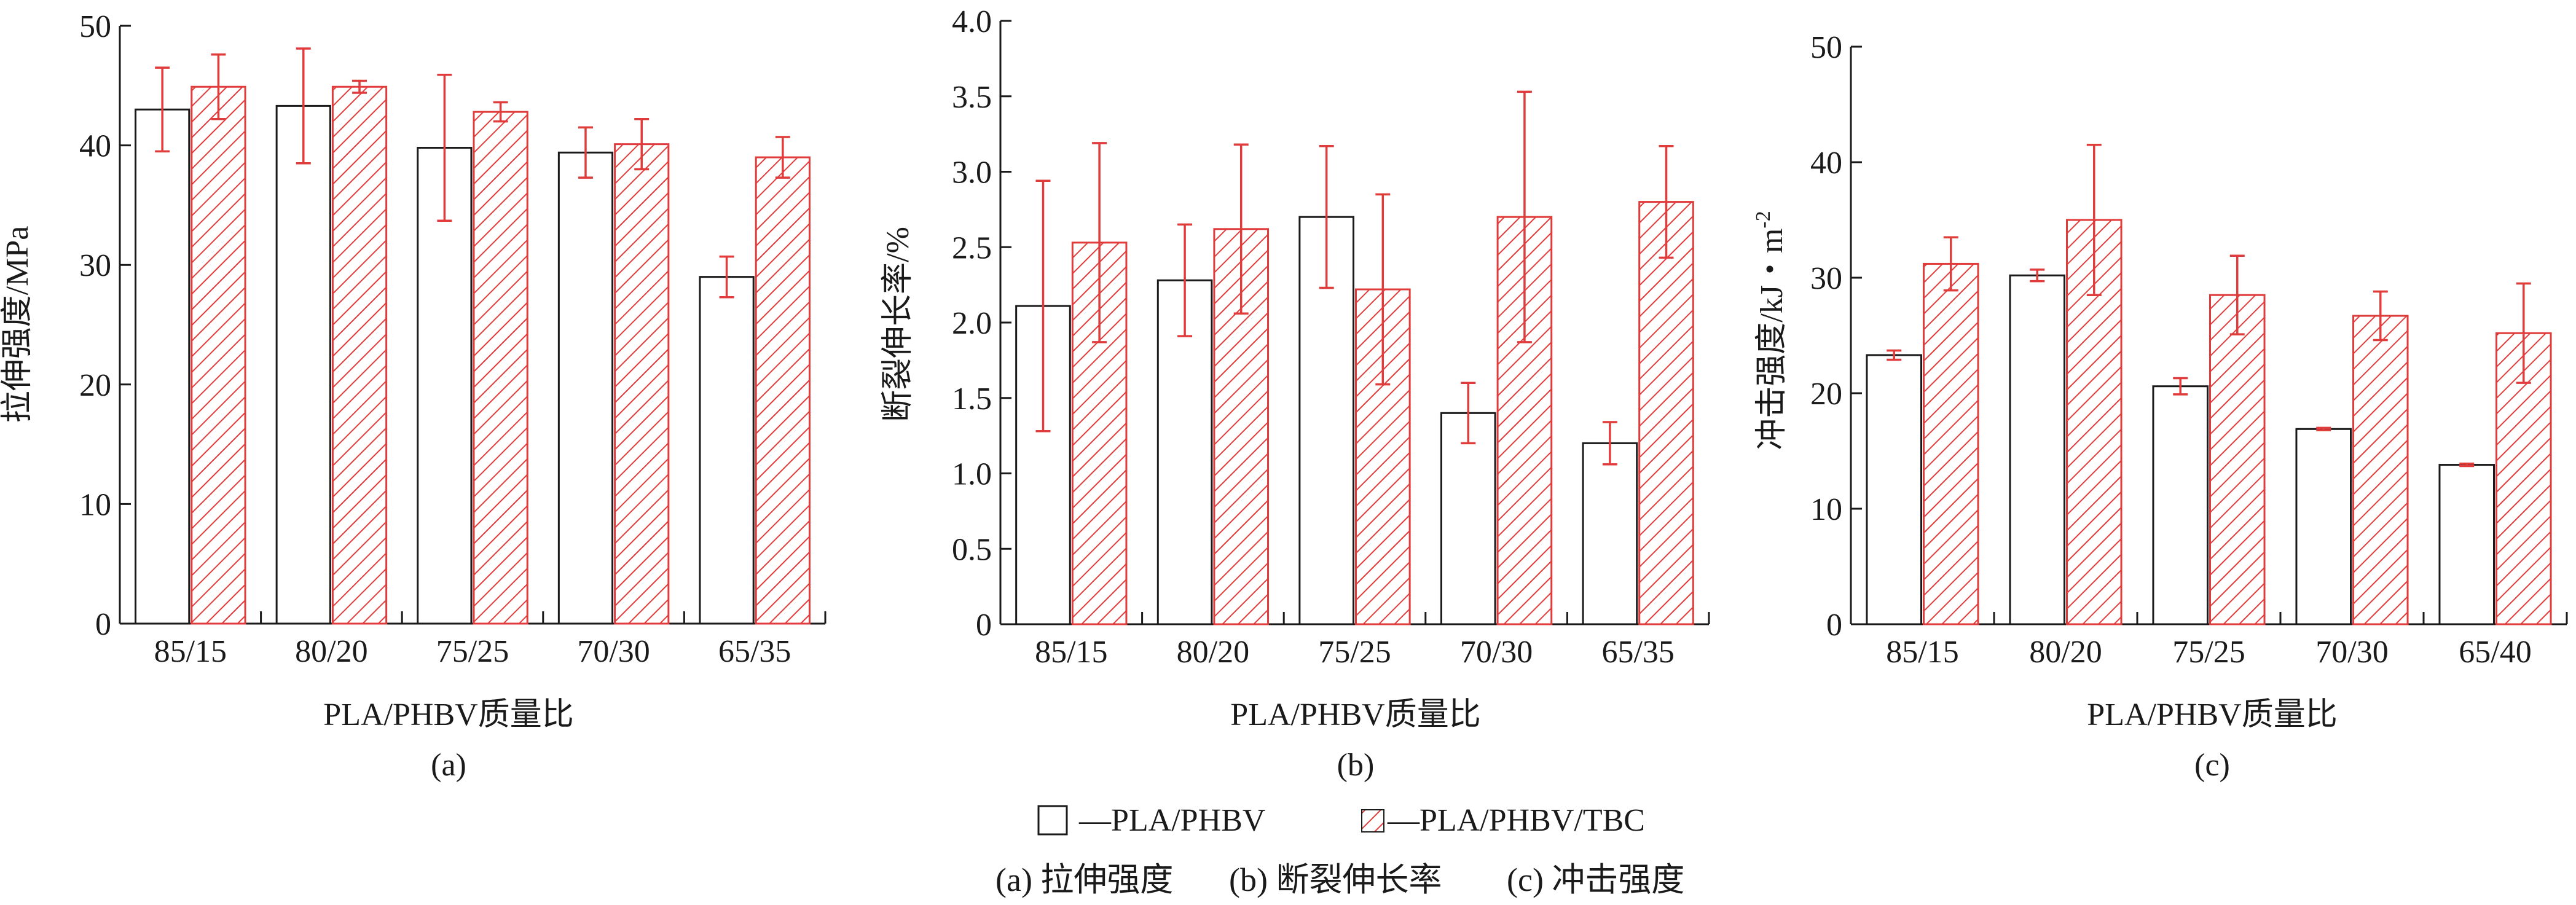  What do you see at coordinates (1372, 821) in the screenshot?
I see `legend-swatch-hatched` at bounding box center [1372, 821].